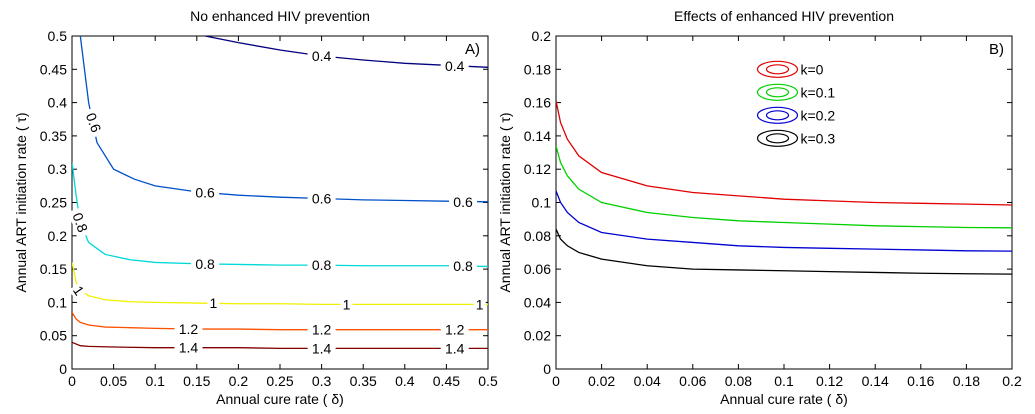  Describe the element at coordinates (58, 36) in the screenshot. I see `y-tick-label: 0.5` at that location.